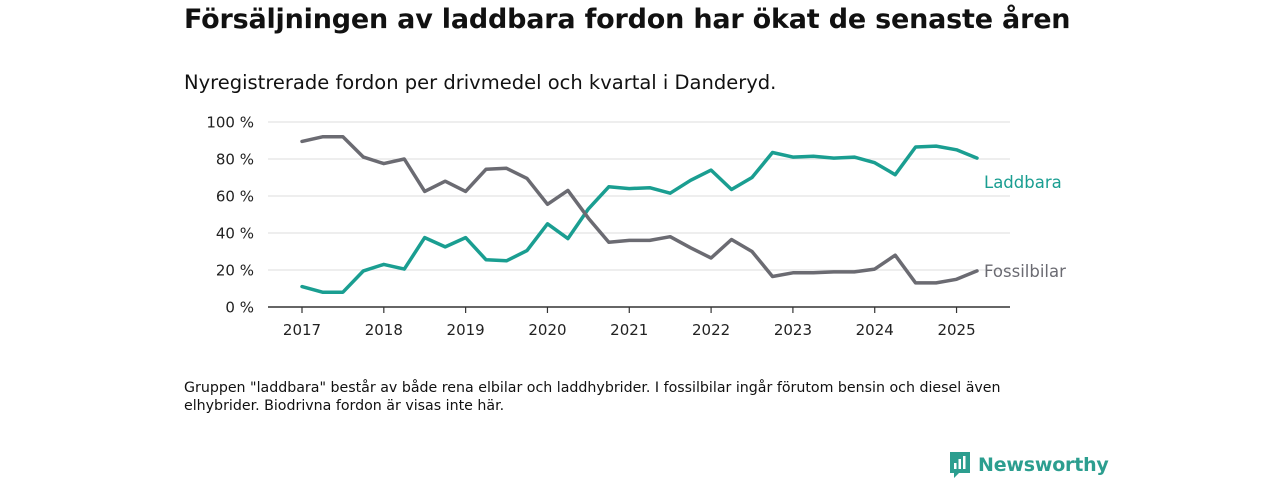 Image resolution: width=1280 pixels, height=480 pixels. Describe the element at coordinates (235, 234) in the screenshot. I see `y-tick-label: 40 %` at that location.